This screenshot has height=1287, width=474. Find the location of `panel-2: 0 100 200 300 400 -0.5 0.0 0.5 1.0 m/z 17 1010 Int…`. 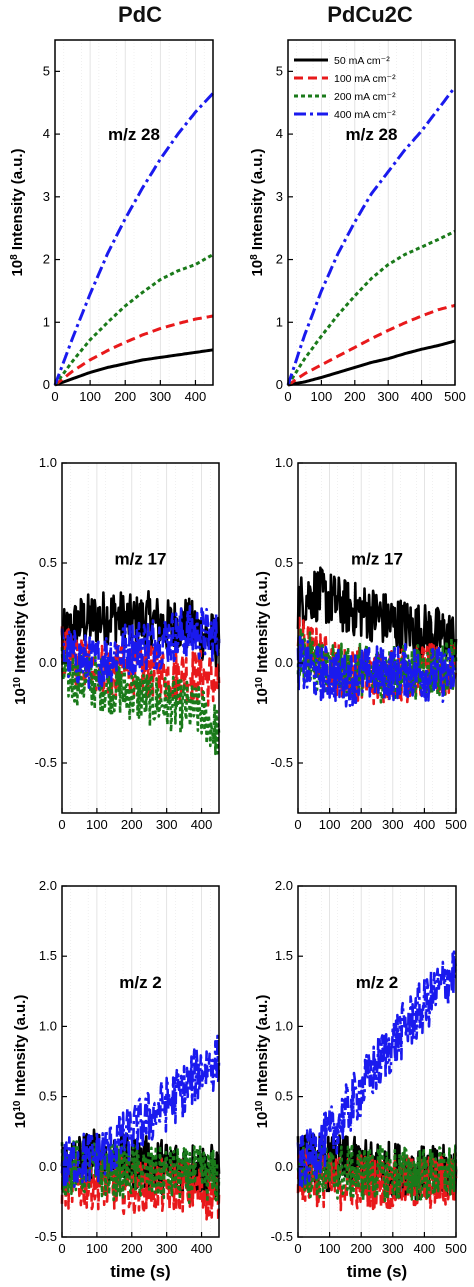

panel-2: 0 100 200 300 400 -0.5 0.0 0.5 1.0 m/z 17 1010 Int… is located at coordinates (116, 643).